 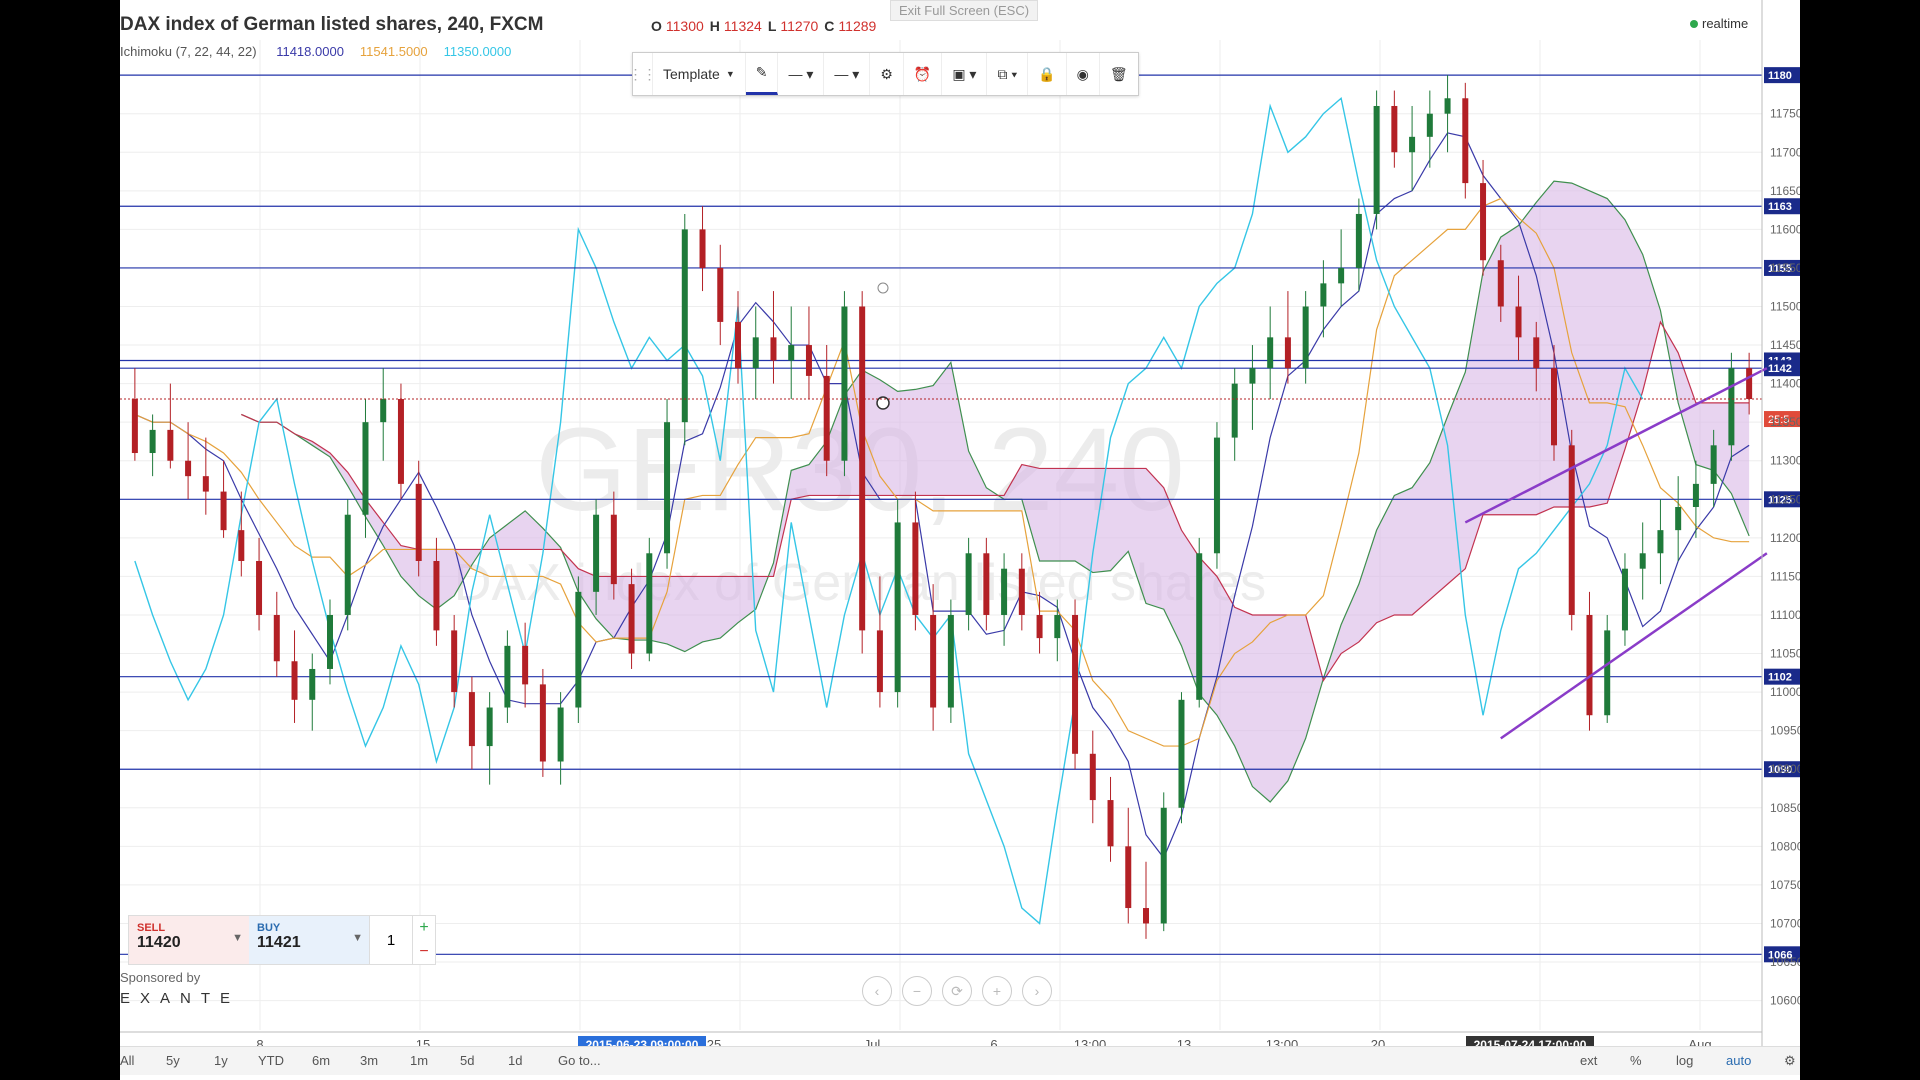 I want to click on reset-button: ⟳, so click(x=957, y=991).